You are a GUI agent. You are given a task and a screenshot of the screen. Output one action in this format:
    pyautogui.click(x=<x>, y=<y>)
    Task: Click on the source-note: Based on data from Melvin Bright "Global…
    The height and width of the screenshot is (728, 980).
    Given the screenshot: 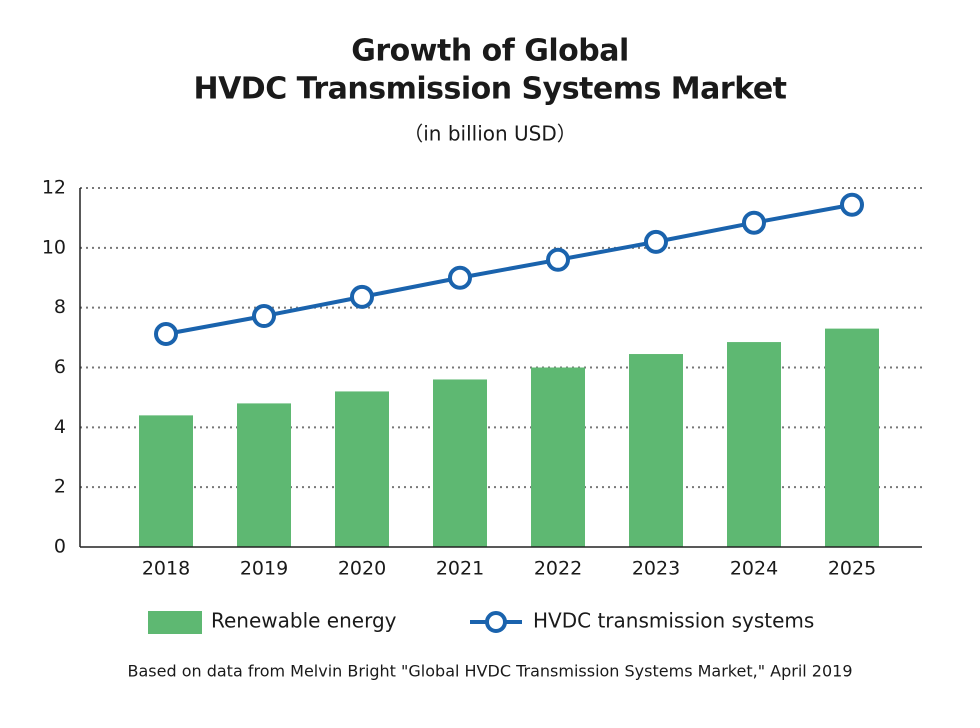 What is the action you would take?
    pyautogui.click(x=489, y=671)
    